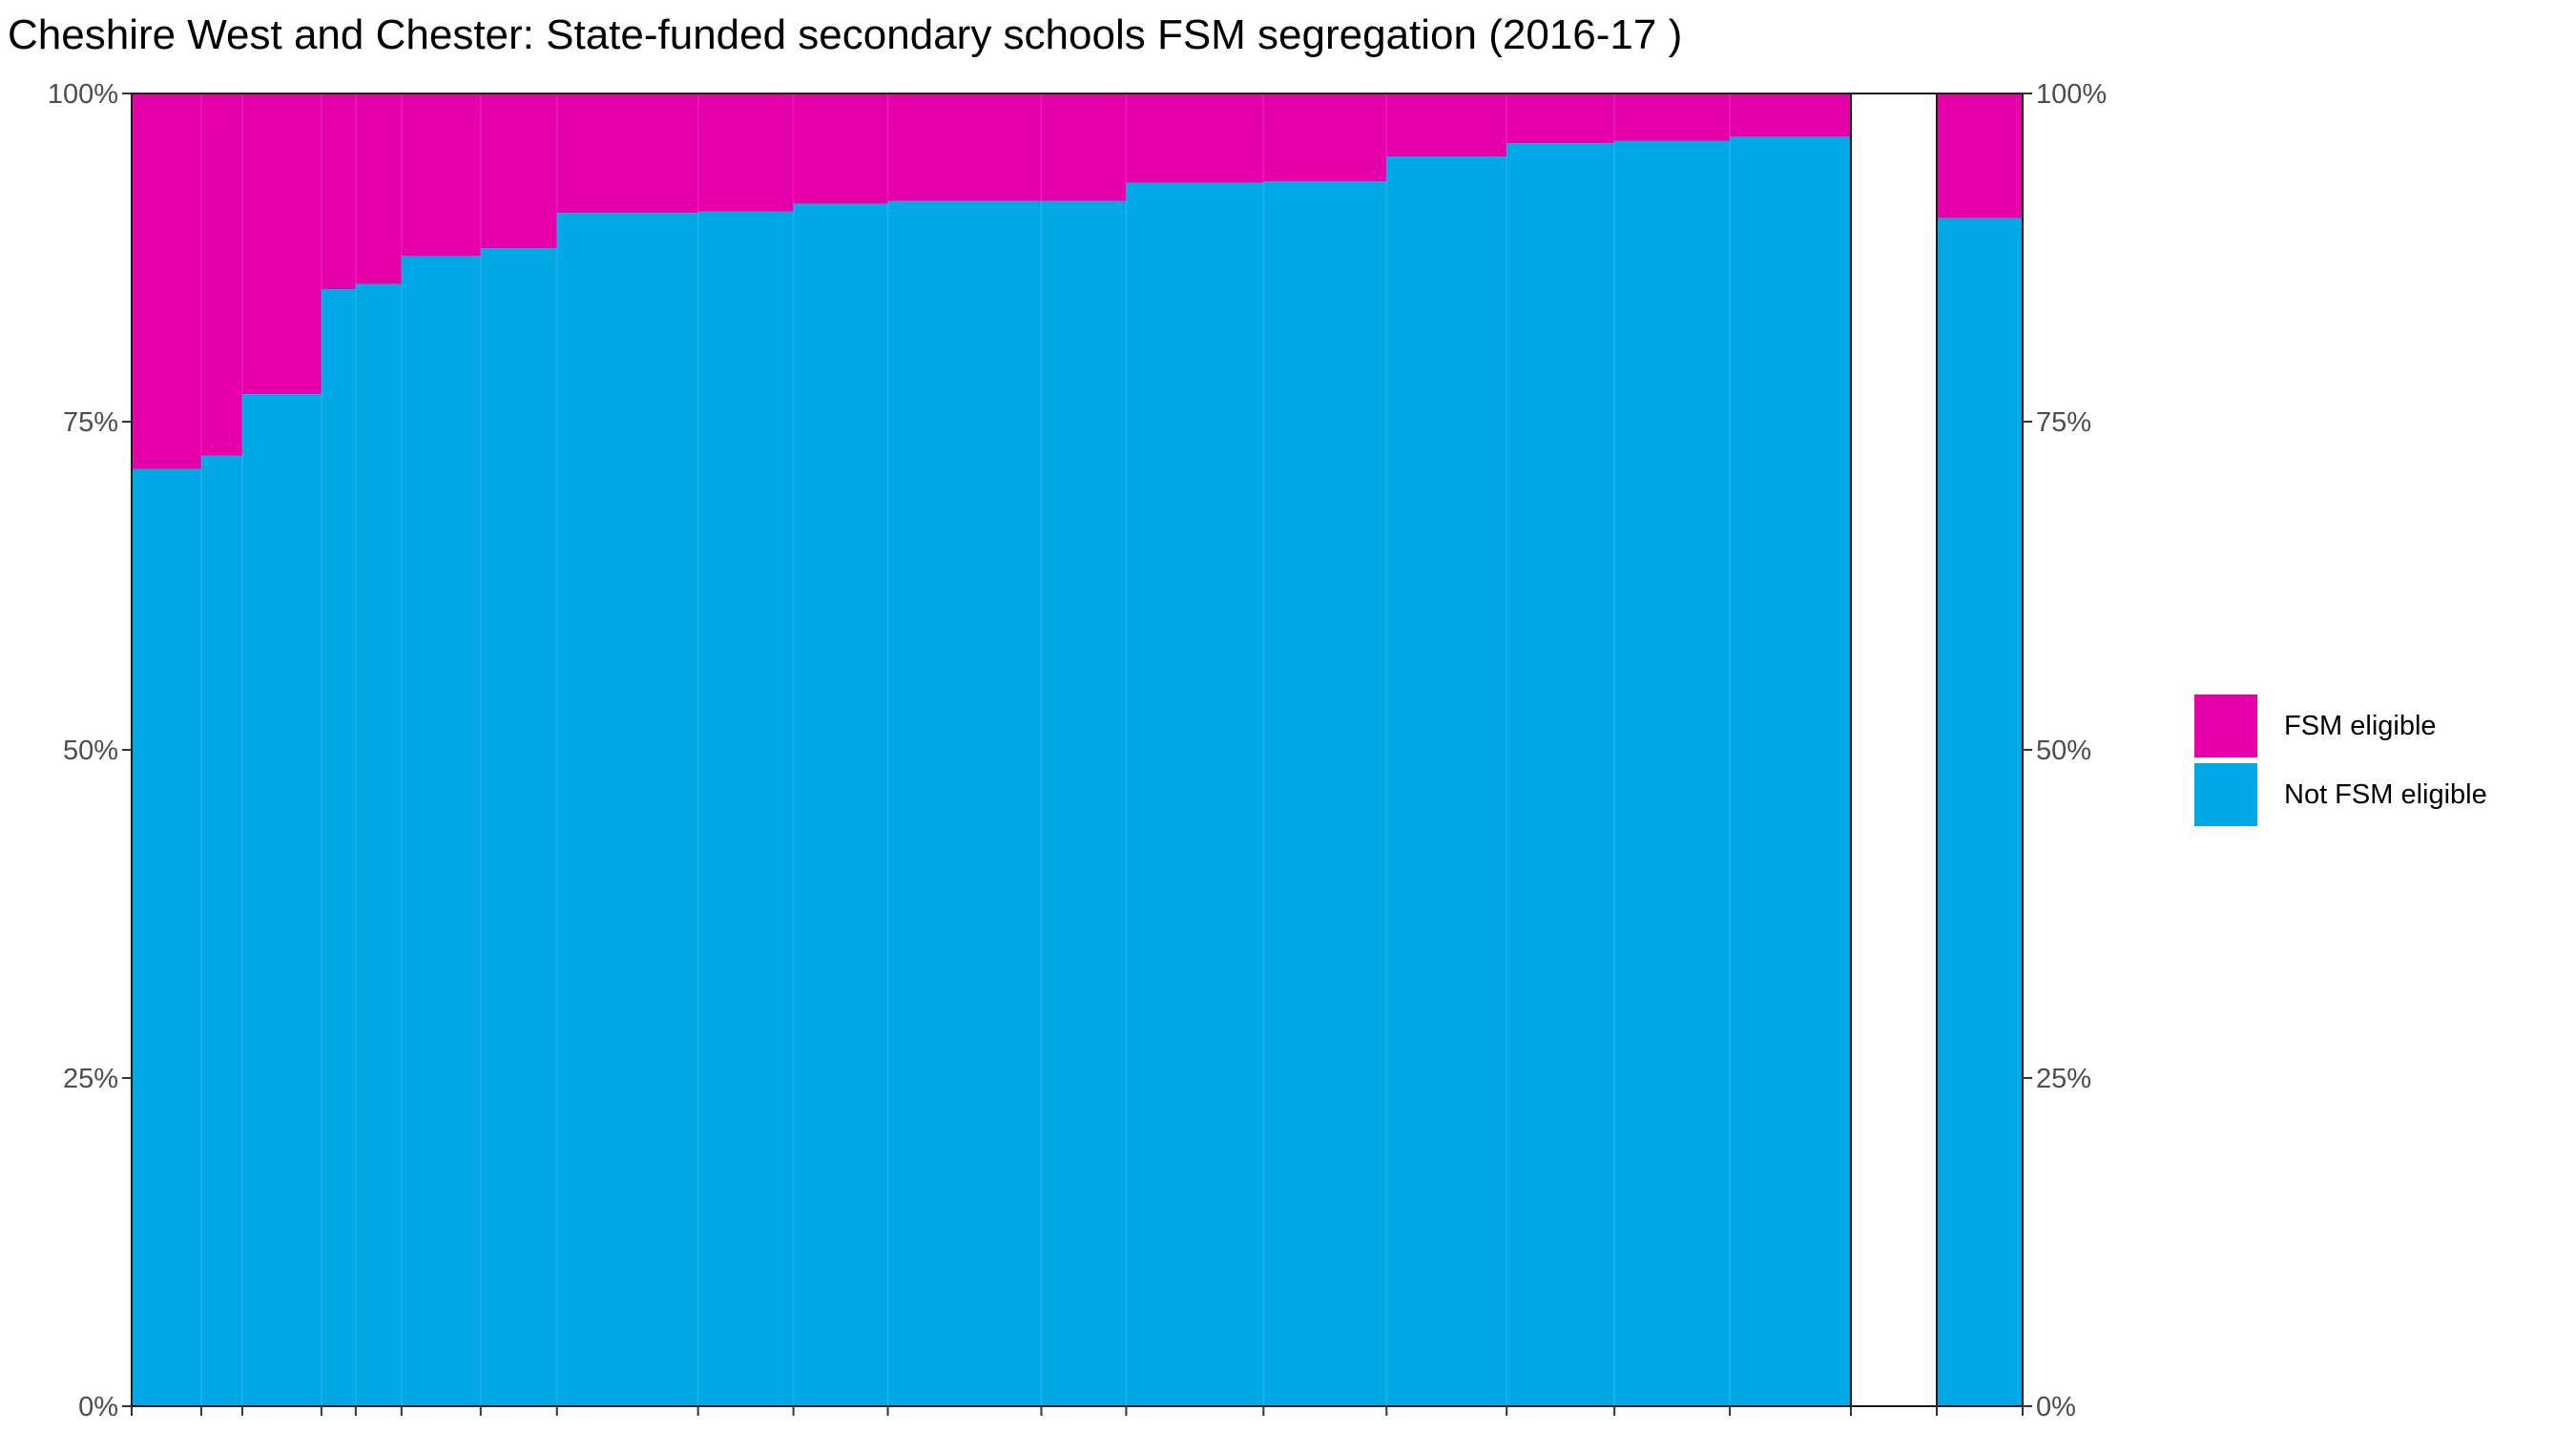 The image size is (2576, 1431). What do you see at coordinates (2056, 1407) in the screenshot?
I see `y-tick-label-right: 0%` at bounding box center [2056, 1407].